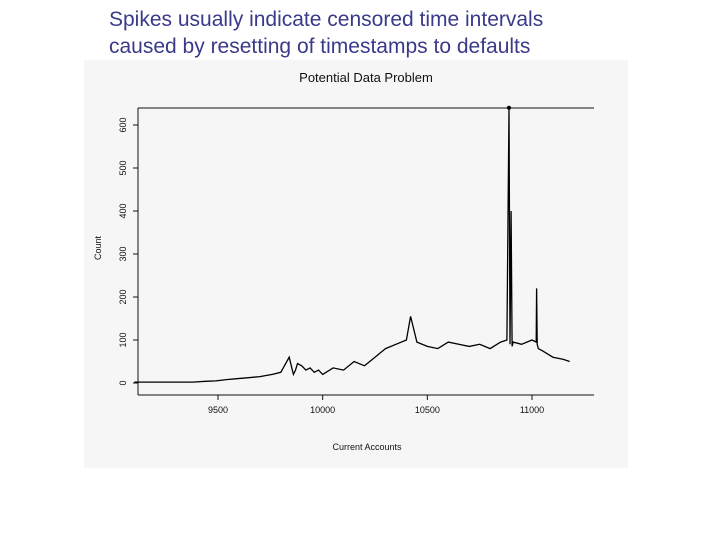 The height and width of the screenshot is (540, 720). Describe the element at coordinates (322, 410) in the screenshot. I see `x-tick-label: 10000` at that location.